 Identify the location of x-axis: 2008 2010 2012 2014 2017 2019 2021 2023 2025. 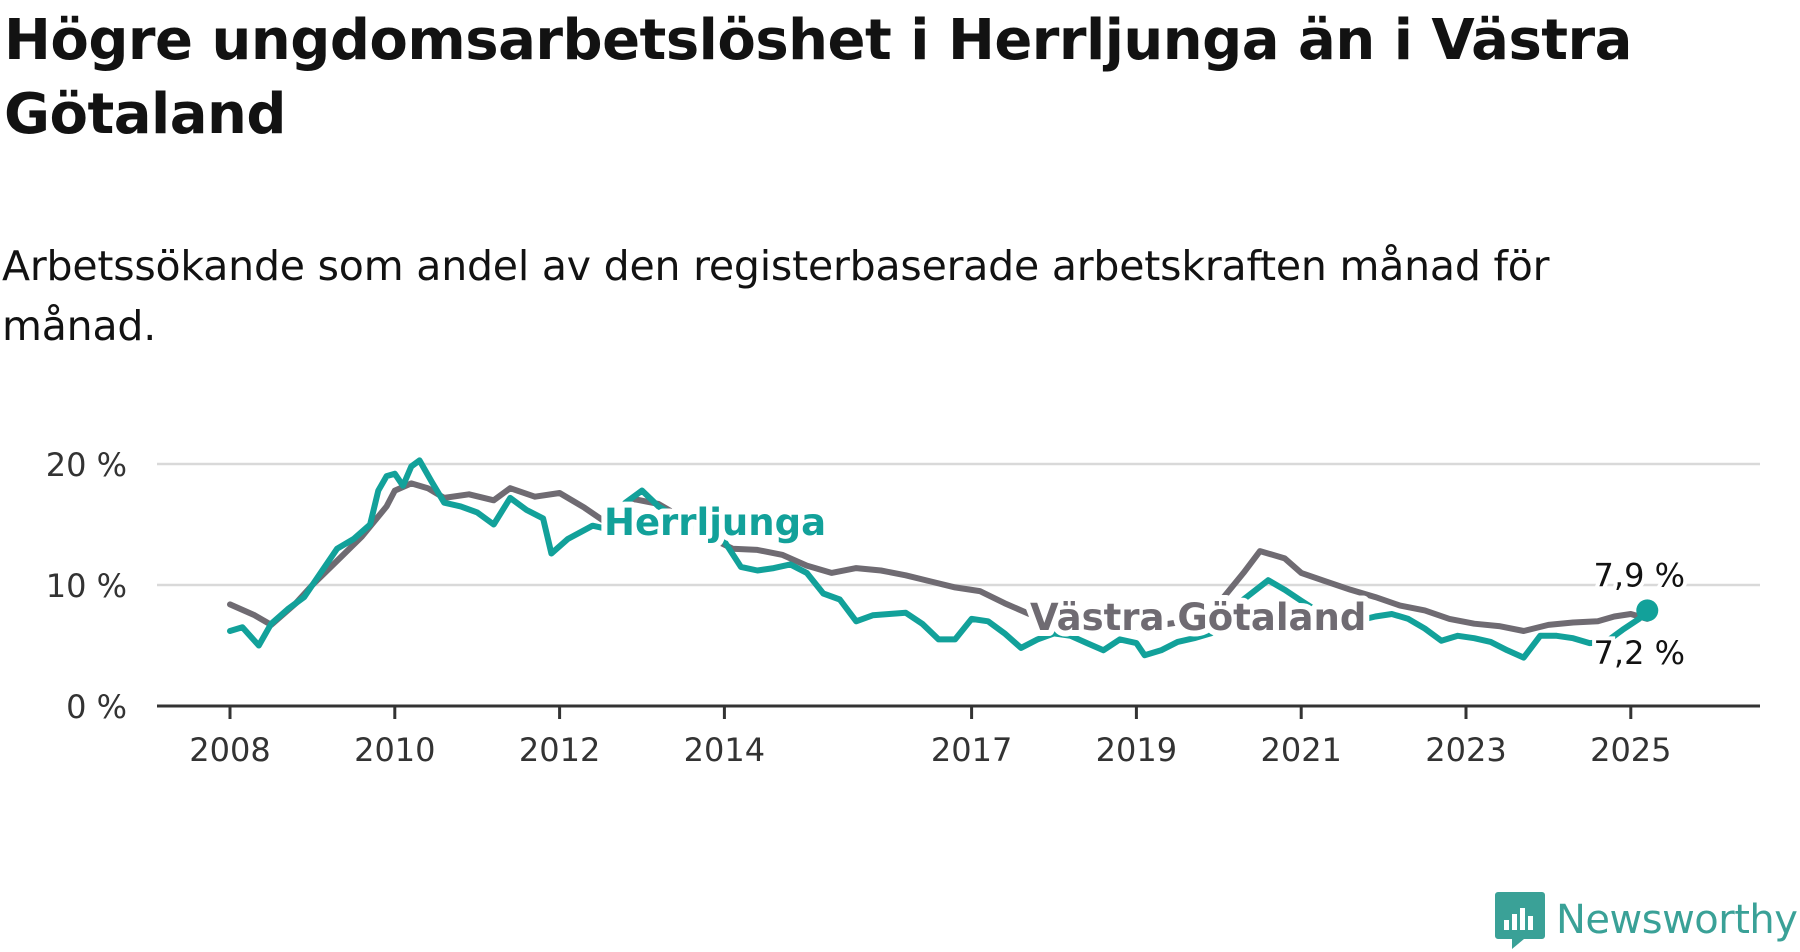
(958, 736).